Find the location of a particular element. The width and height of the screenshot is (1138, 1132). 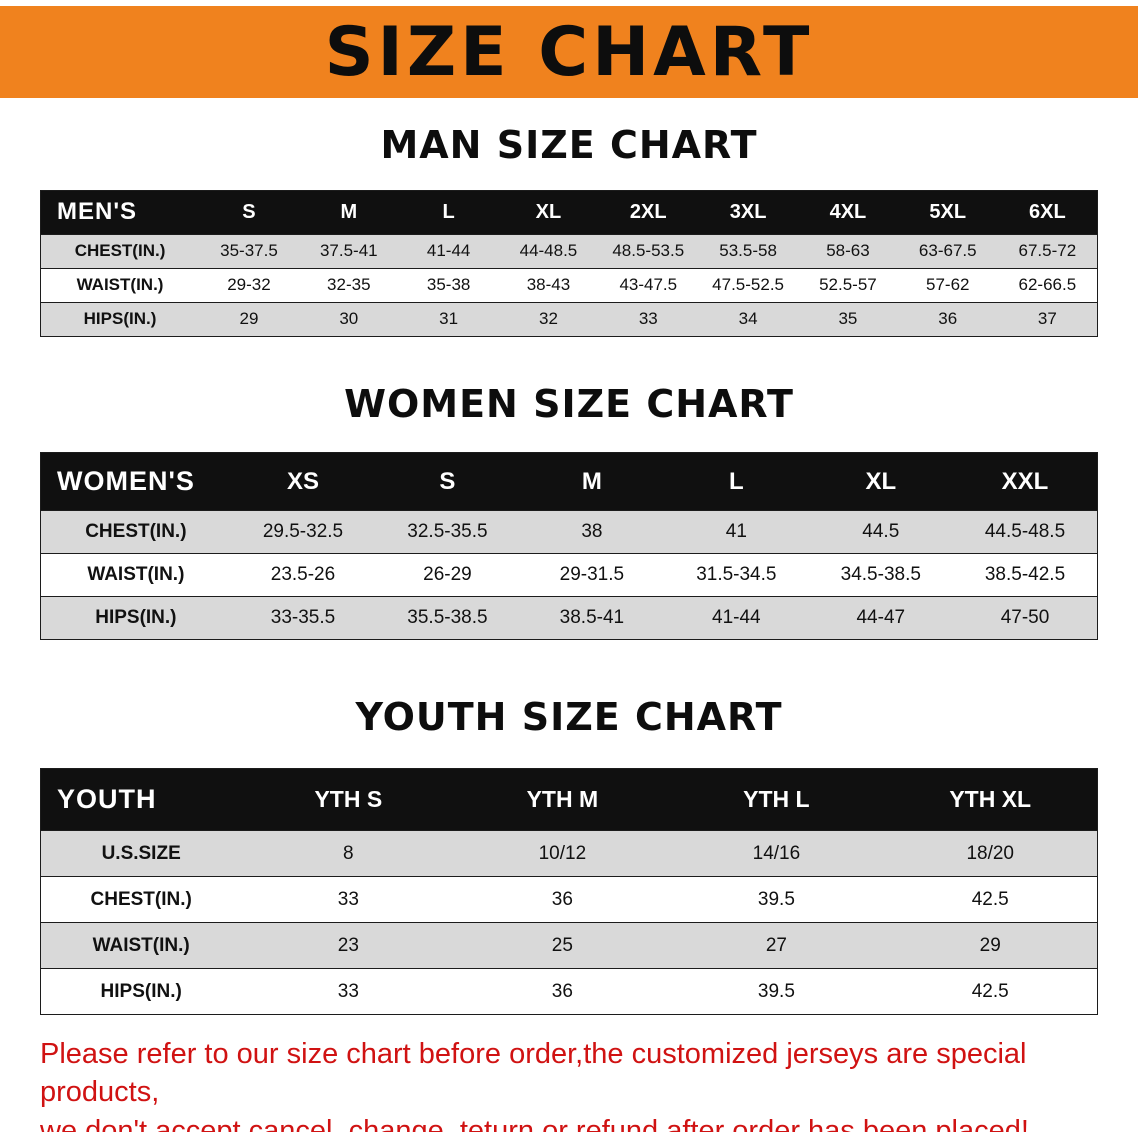

table-row: HIPS(IN.) 29 30 31 32 33 34 35 36 37 is located at coordinates (569, 319).